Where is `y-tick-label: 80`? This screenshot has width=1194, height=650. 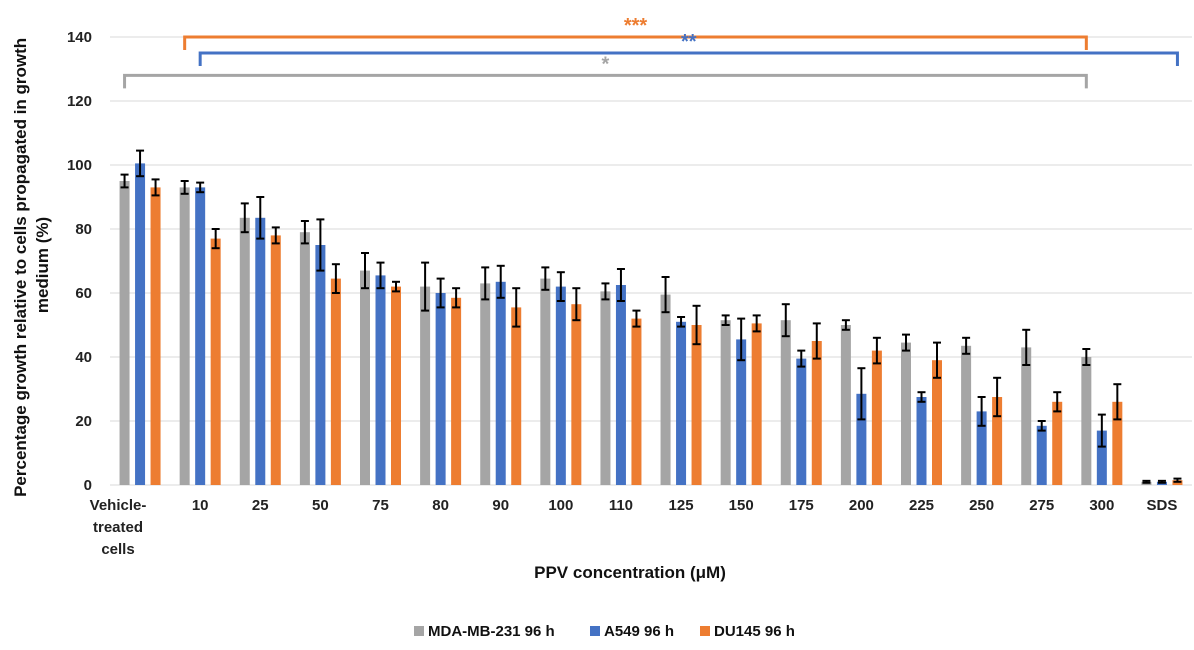 y-tick-label: 80 is located at coordinates (83, 229).